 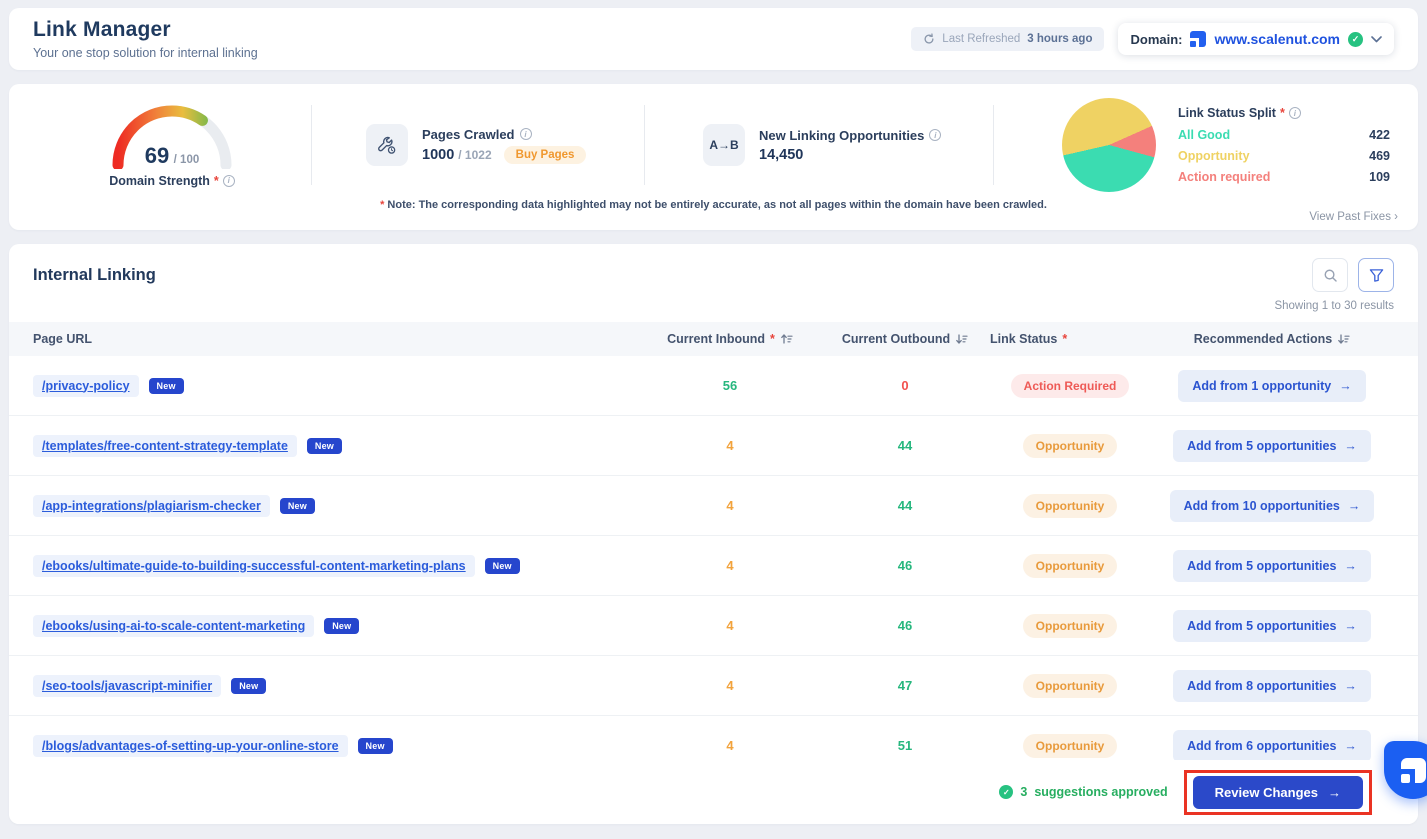 What do you see at coordinates (159, 180) in the screenshot?
I see `domain-strength-label: Domain Strength` at bounding box center [159, 180].